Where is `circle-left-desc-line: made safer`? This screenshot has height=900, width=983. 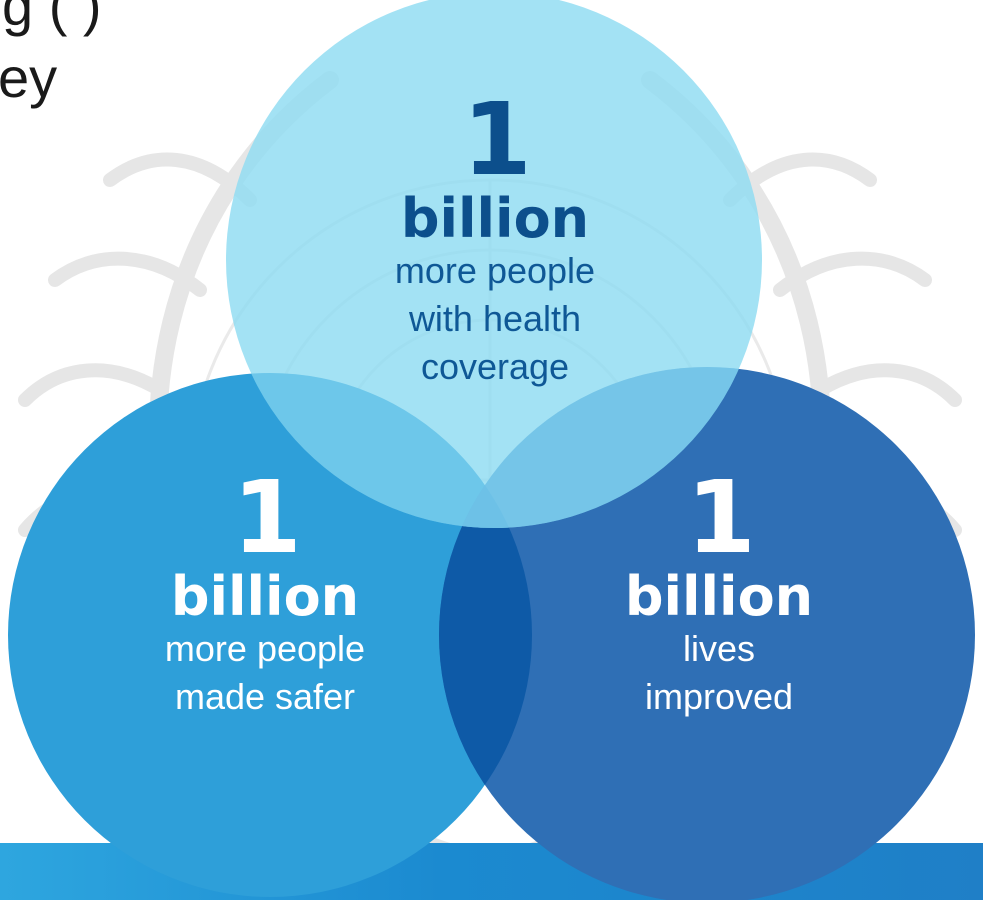
circle-left-desc-line: made safer is located at coordinates (265, 696).